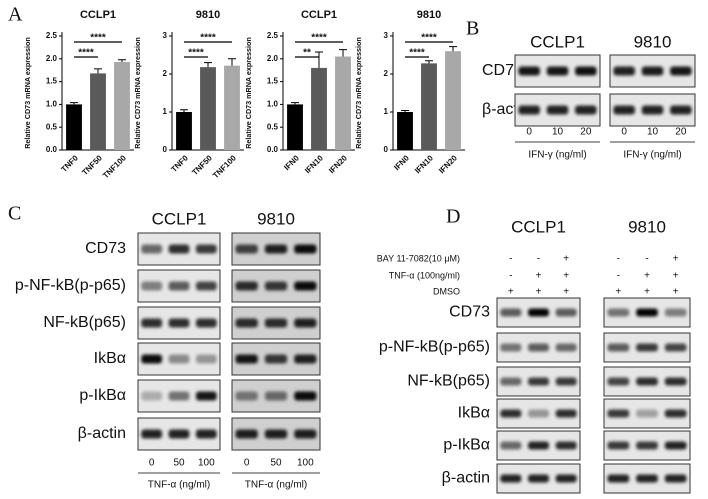  What do you see at coordinates (557, 155) in the screenshot?
I see `lane-caption: IFN-γ (ng/ml)` at bounding box center [557, 155].